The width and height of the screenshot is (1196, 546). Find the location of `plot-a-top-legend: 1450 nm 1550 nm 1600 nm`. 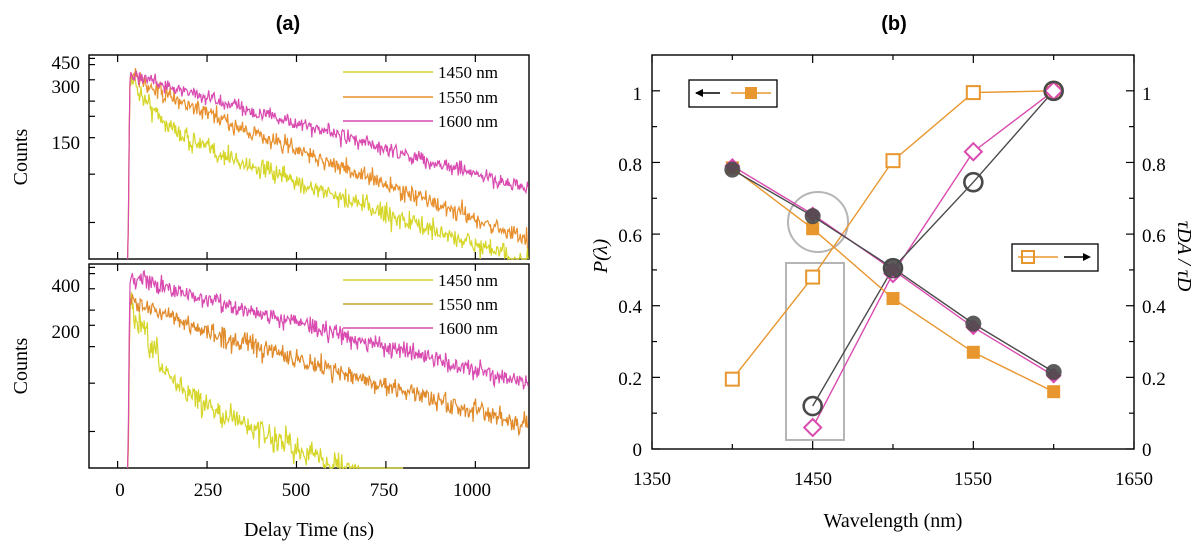

plot-a-top-legend: 1450 nm 1550 nm 1600 nm is located at coordinates (420, 97).